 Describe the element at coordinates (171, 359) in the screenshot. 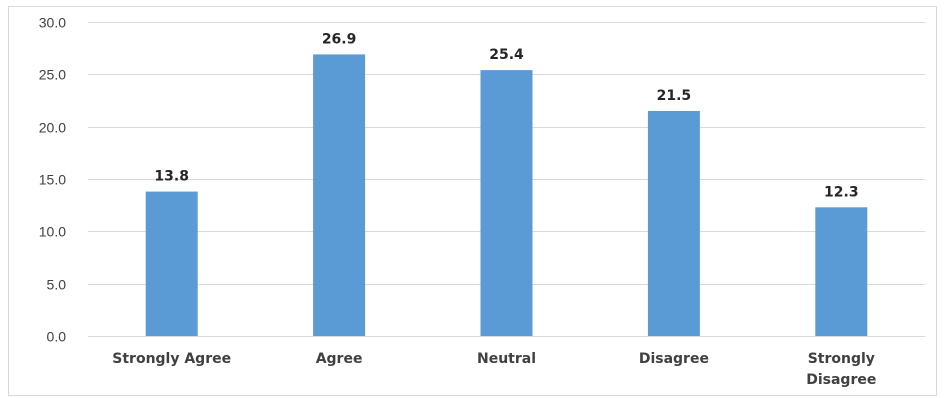

I see `category-label: Strongly Agree` at that location.